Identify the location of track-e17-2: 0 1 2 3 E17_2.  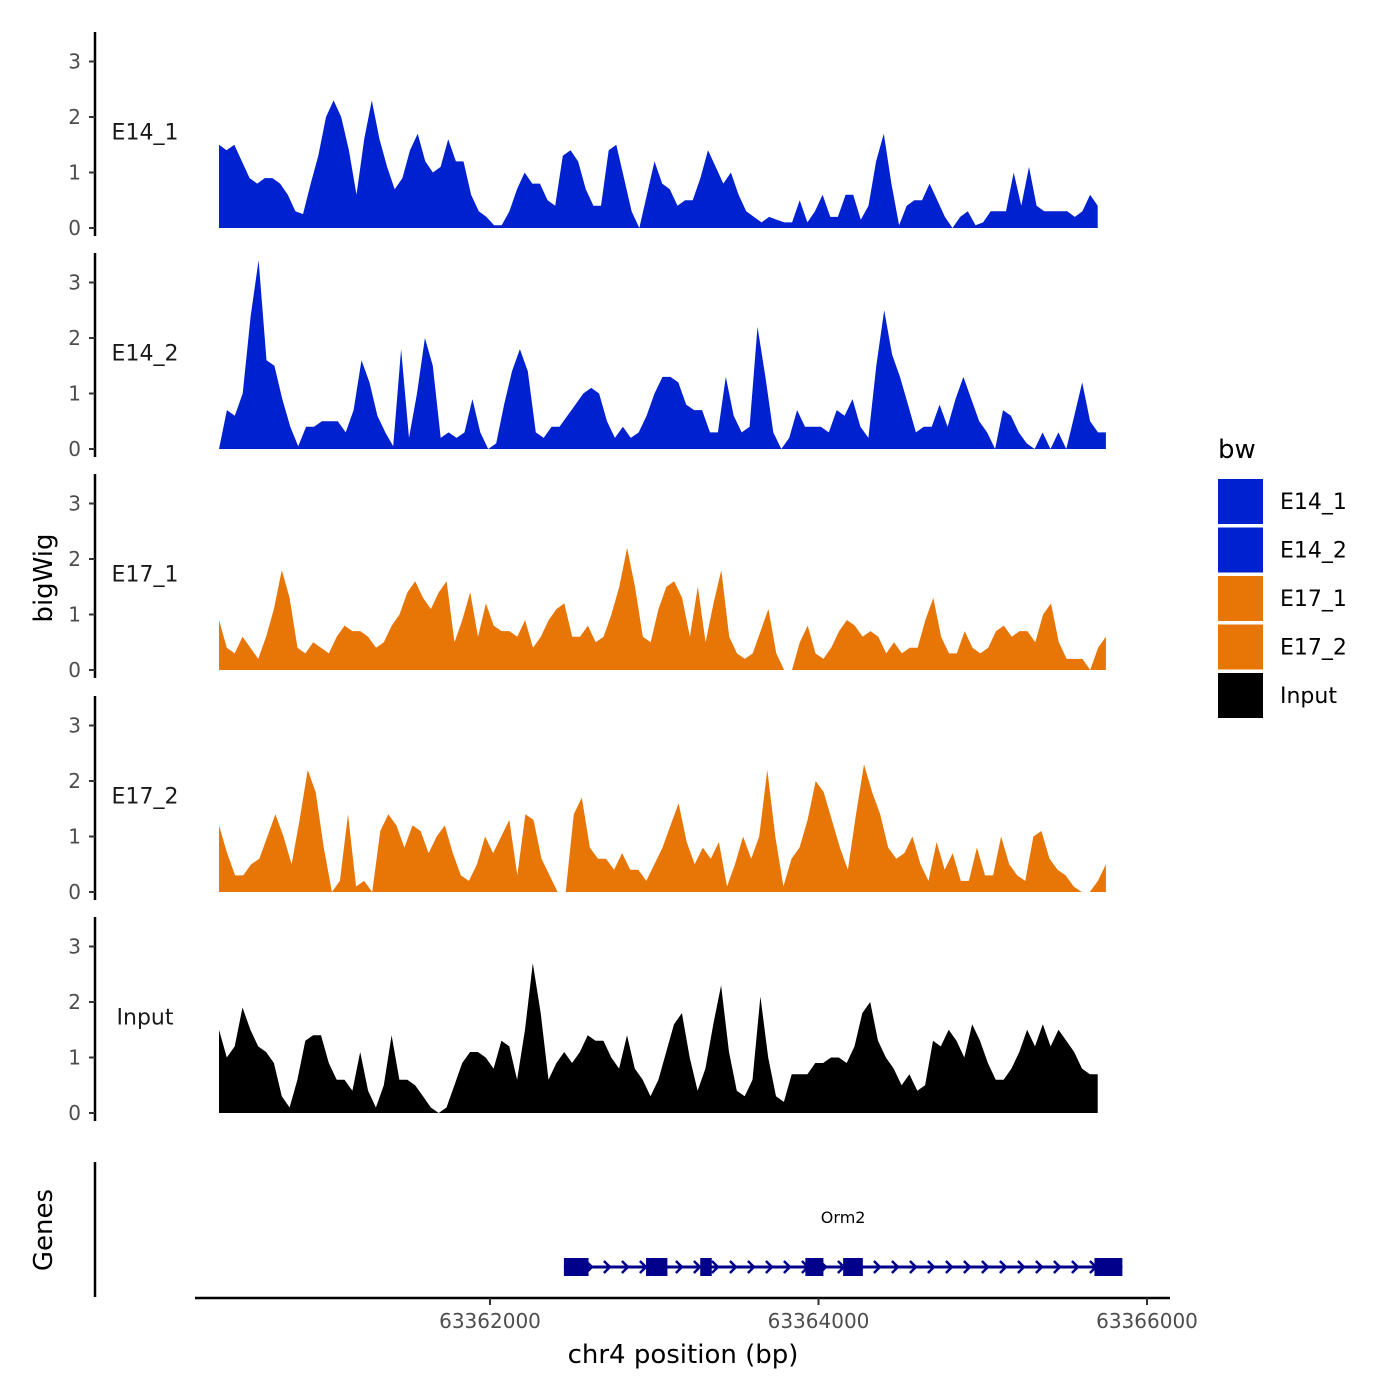
(587, 800).